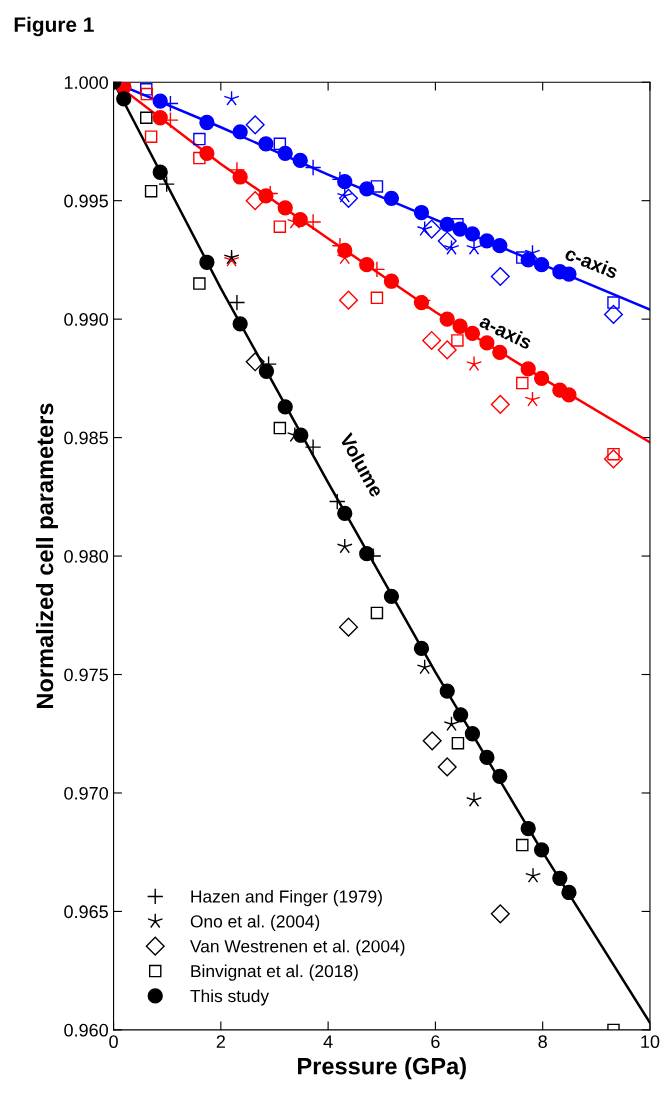 The height and width of the screenshot is (1111, 668). I want to click on y-tick-label: 0.980, so click(86, 556).